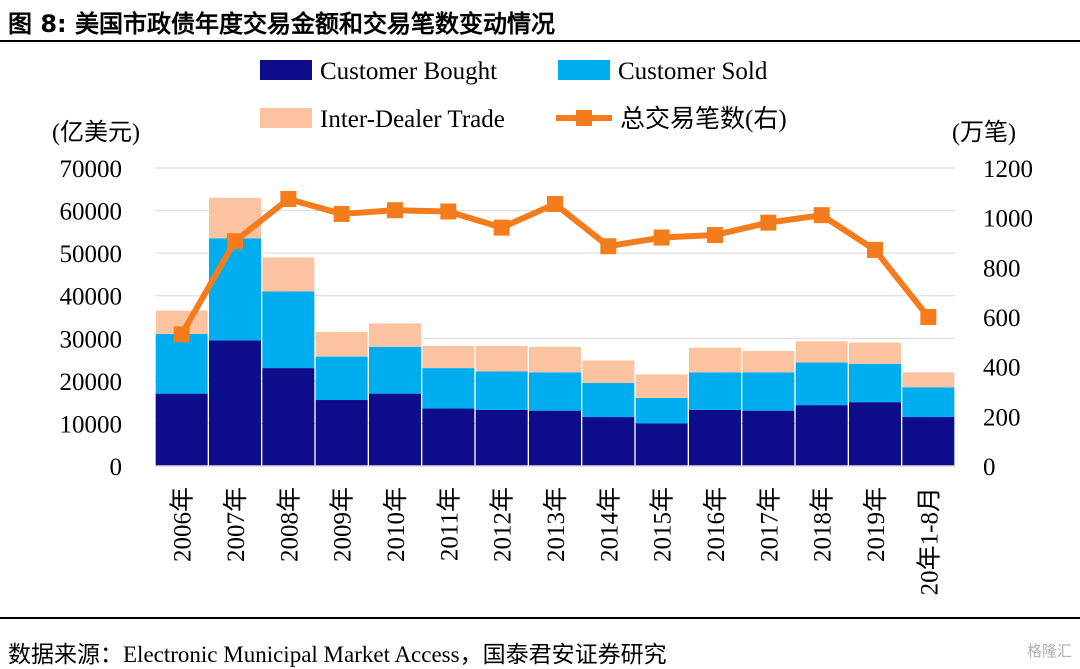 This screenshot has width=1080, height=669. What do you see at coordinates (91, 339) in the screenshot?
I see `left-tick-label: 30000` at bounding box center [91, 339].